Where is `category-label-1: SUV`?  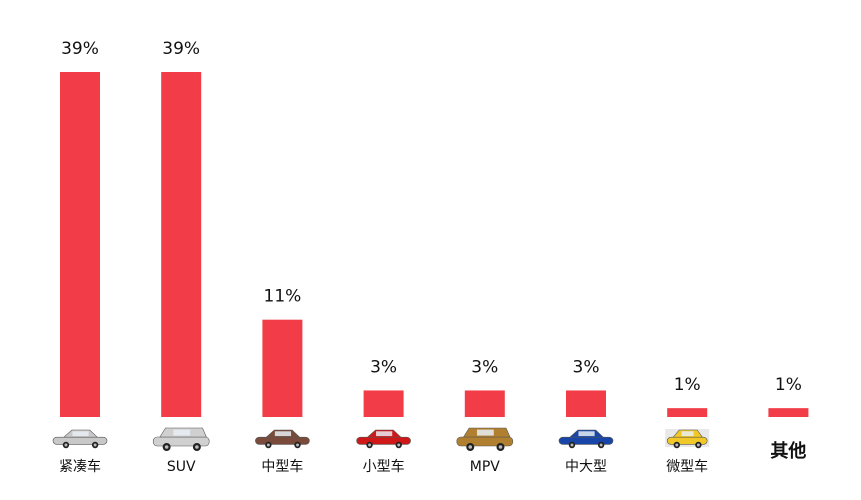 category-label-1: SUV is located at coordinates (181, 467).